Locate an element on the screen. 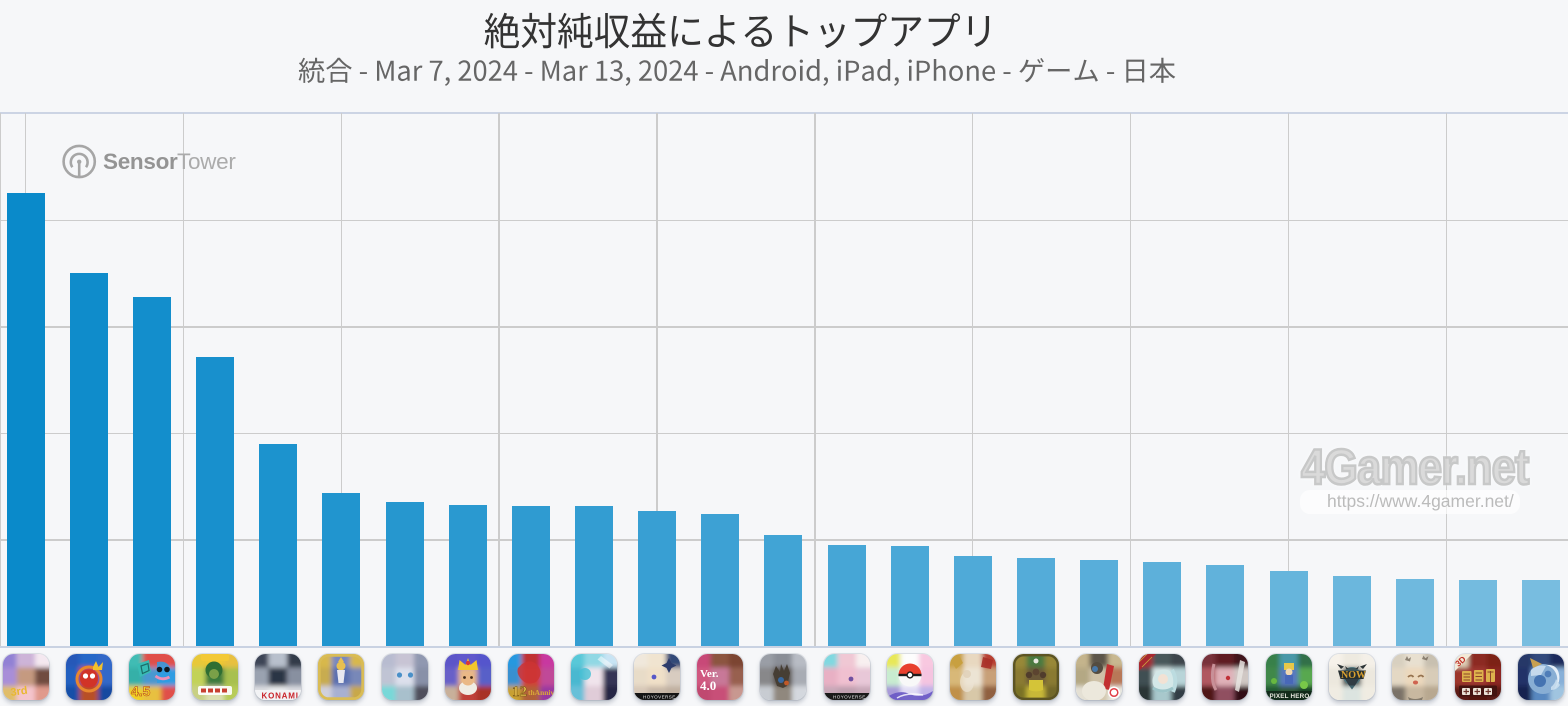  svg-text: 3rd is located at coordinates (18, 692).